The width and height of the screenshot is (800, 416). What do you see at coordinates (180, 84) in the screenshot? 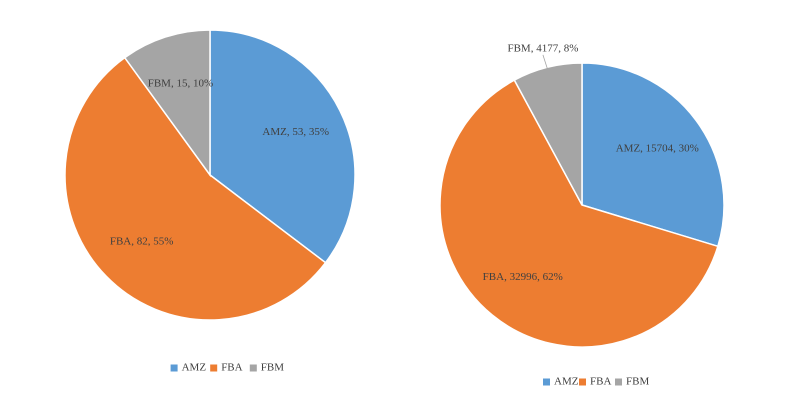
I see `data-label: FBM, 15, 10%` at bounding box center [180, 84].